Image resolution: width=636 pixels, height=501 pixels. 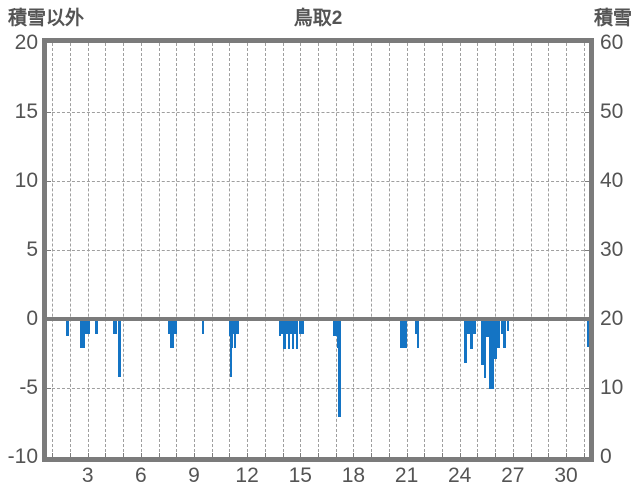 What do you see at coordinates (141, 475) in the screenshot?
I see `x-tick-label: 6` at bounding box center [141, 475].